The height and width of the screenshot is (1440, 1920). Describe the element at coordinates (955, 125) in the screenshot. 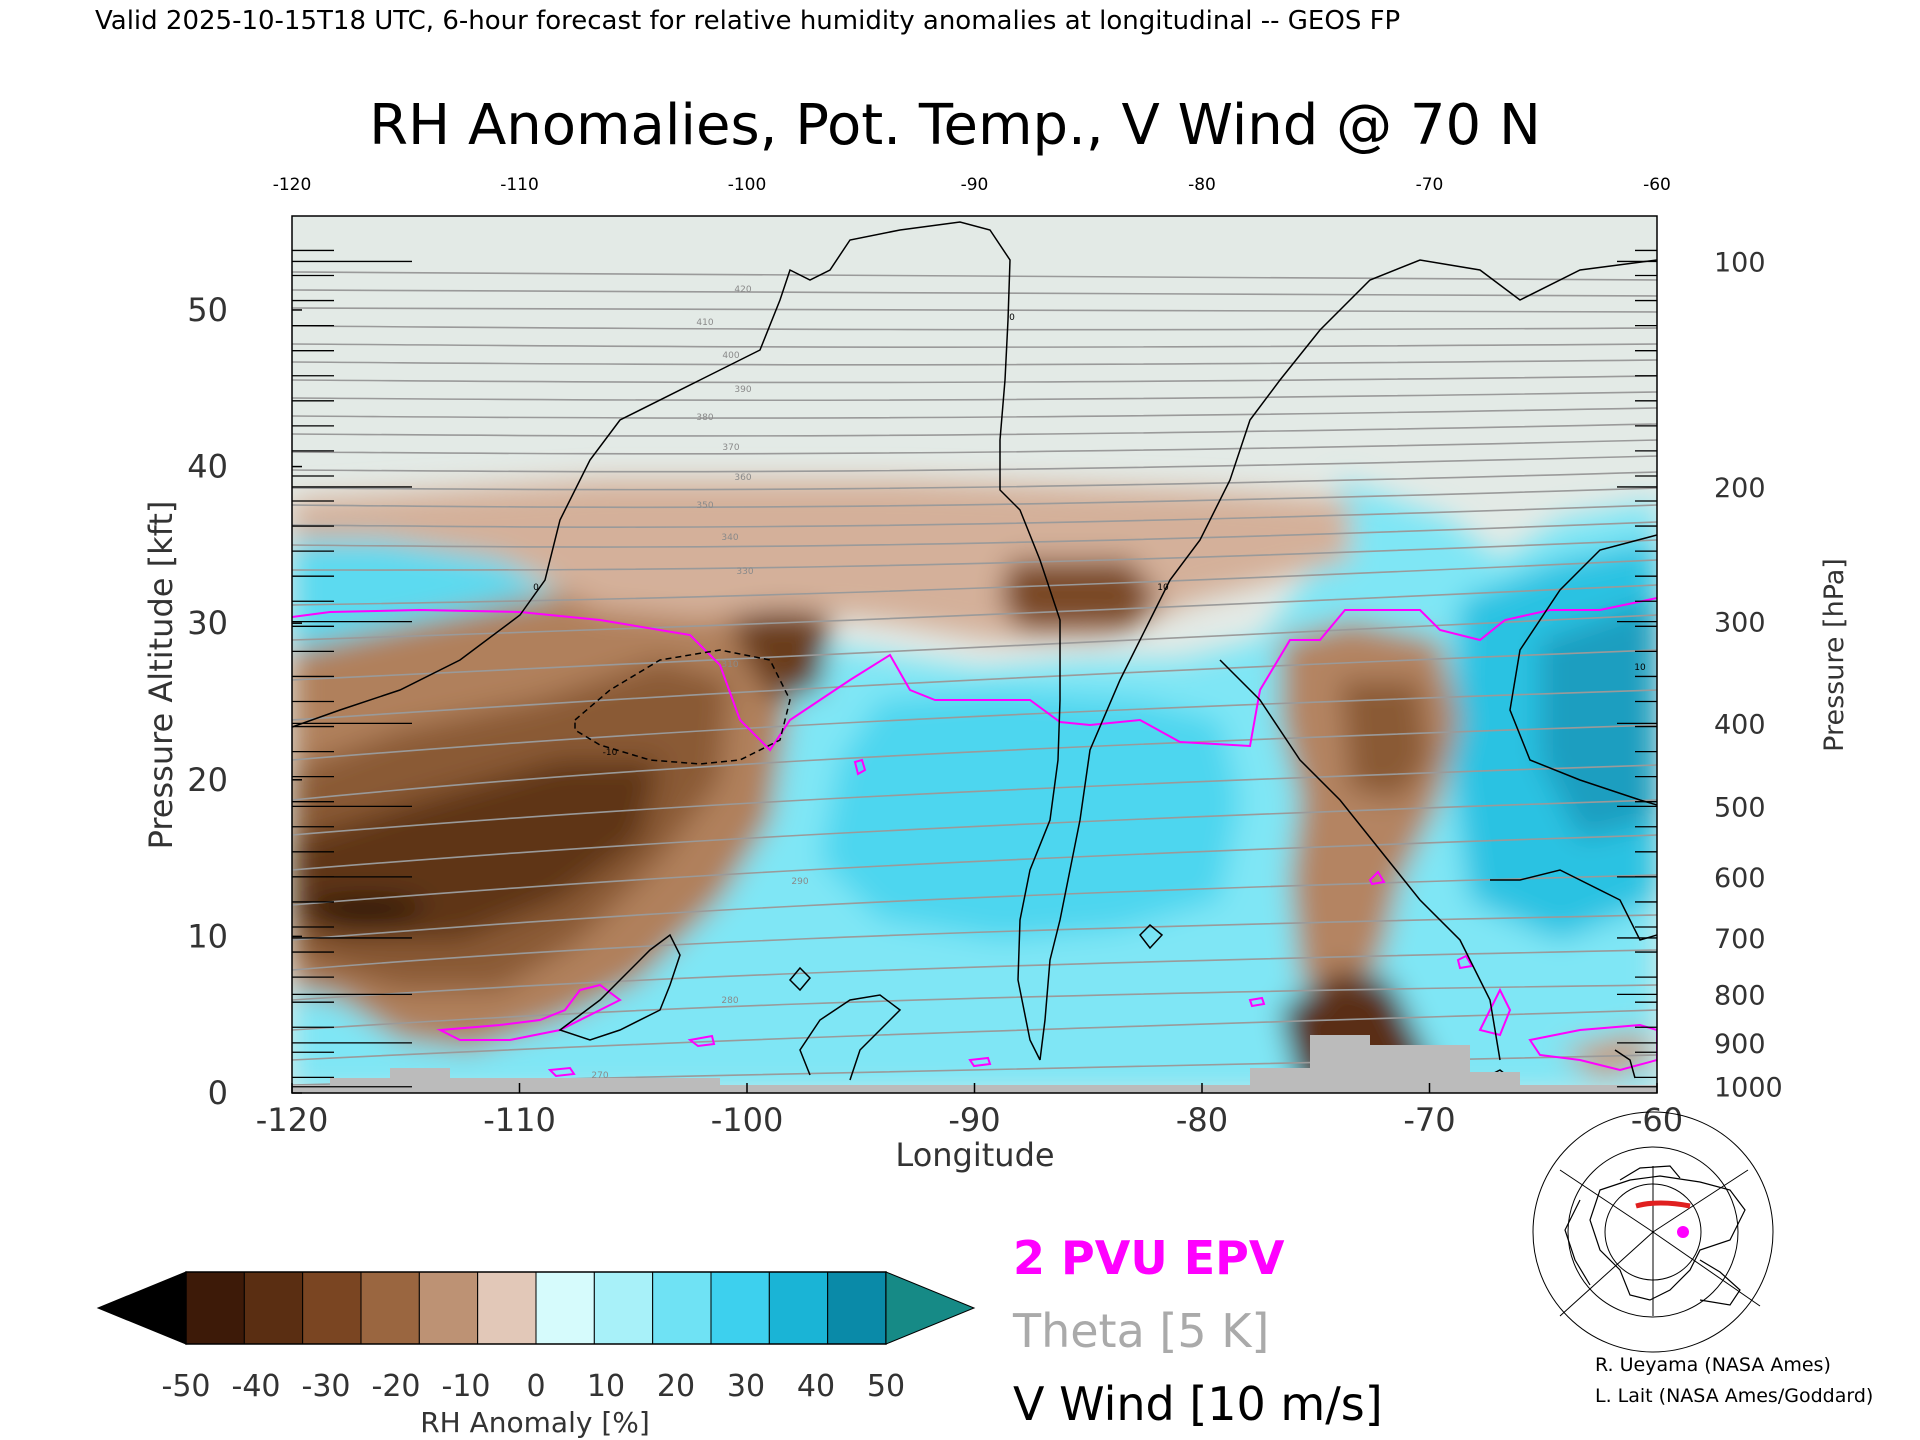

I see `chart-title: RH Anomalies, Pot. Temp., V Wind @ 70 N` at that location.